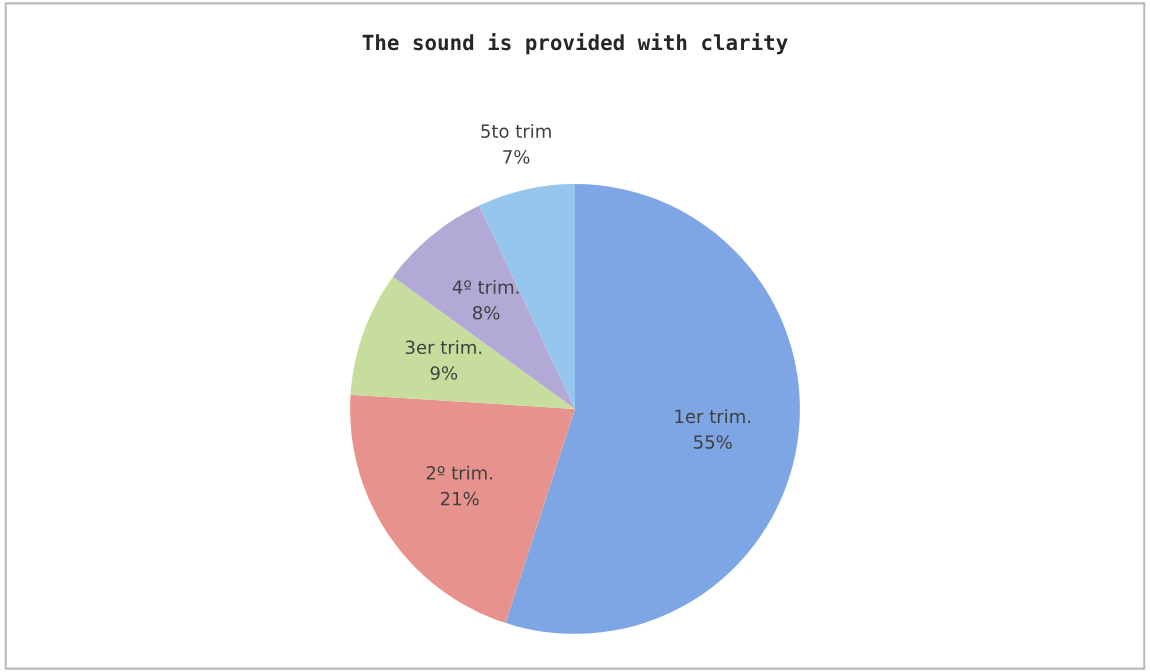  I want to click on data-label: 7%, so click(516, 157).